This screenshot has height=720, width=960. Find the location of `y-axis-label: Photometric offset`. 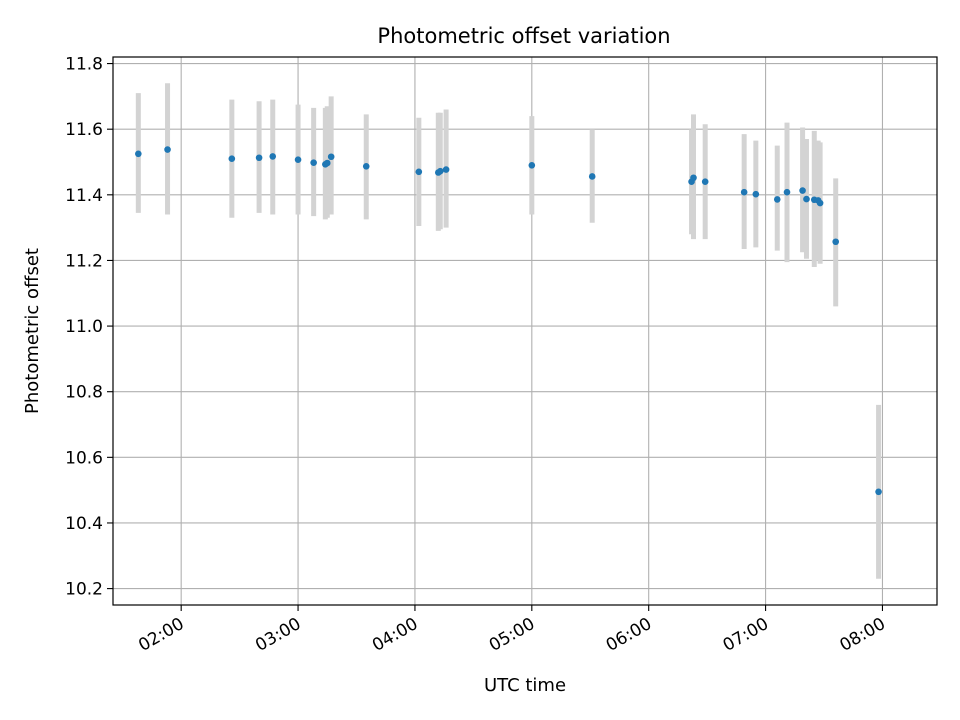

y-axis-label: Photometric offset is located at coordinates (32, 331).